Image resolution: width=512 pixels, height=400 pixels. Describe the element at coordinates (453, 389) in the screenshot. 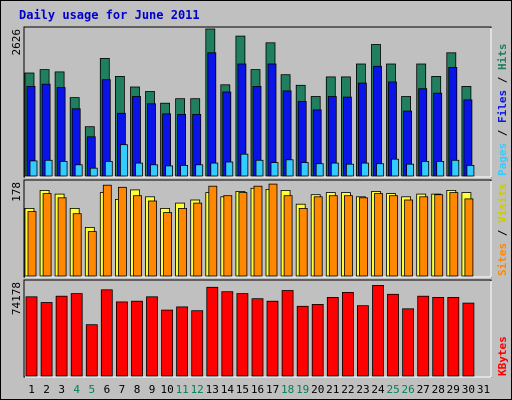

I see `x-tick-label-day-29: 29` at that location.